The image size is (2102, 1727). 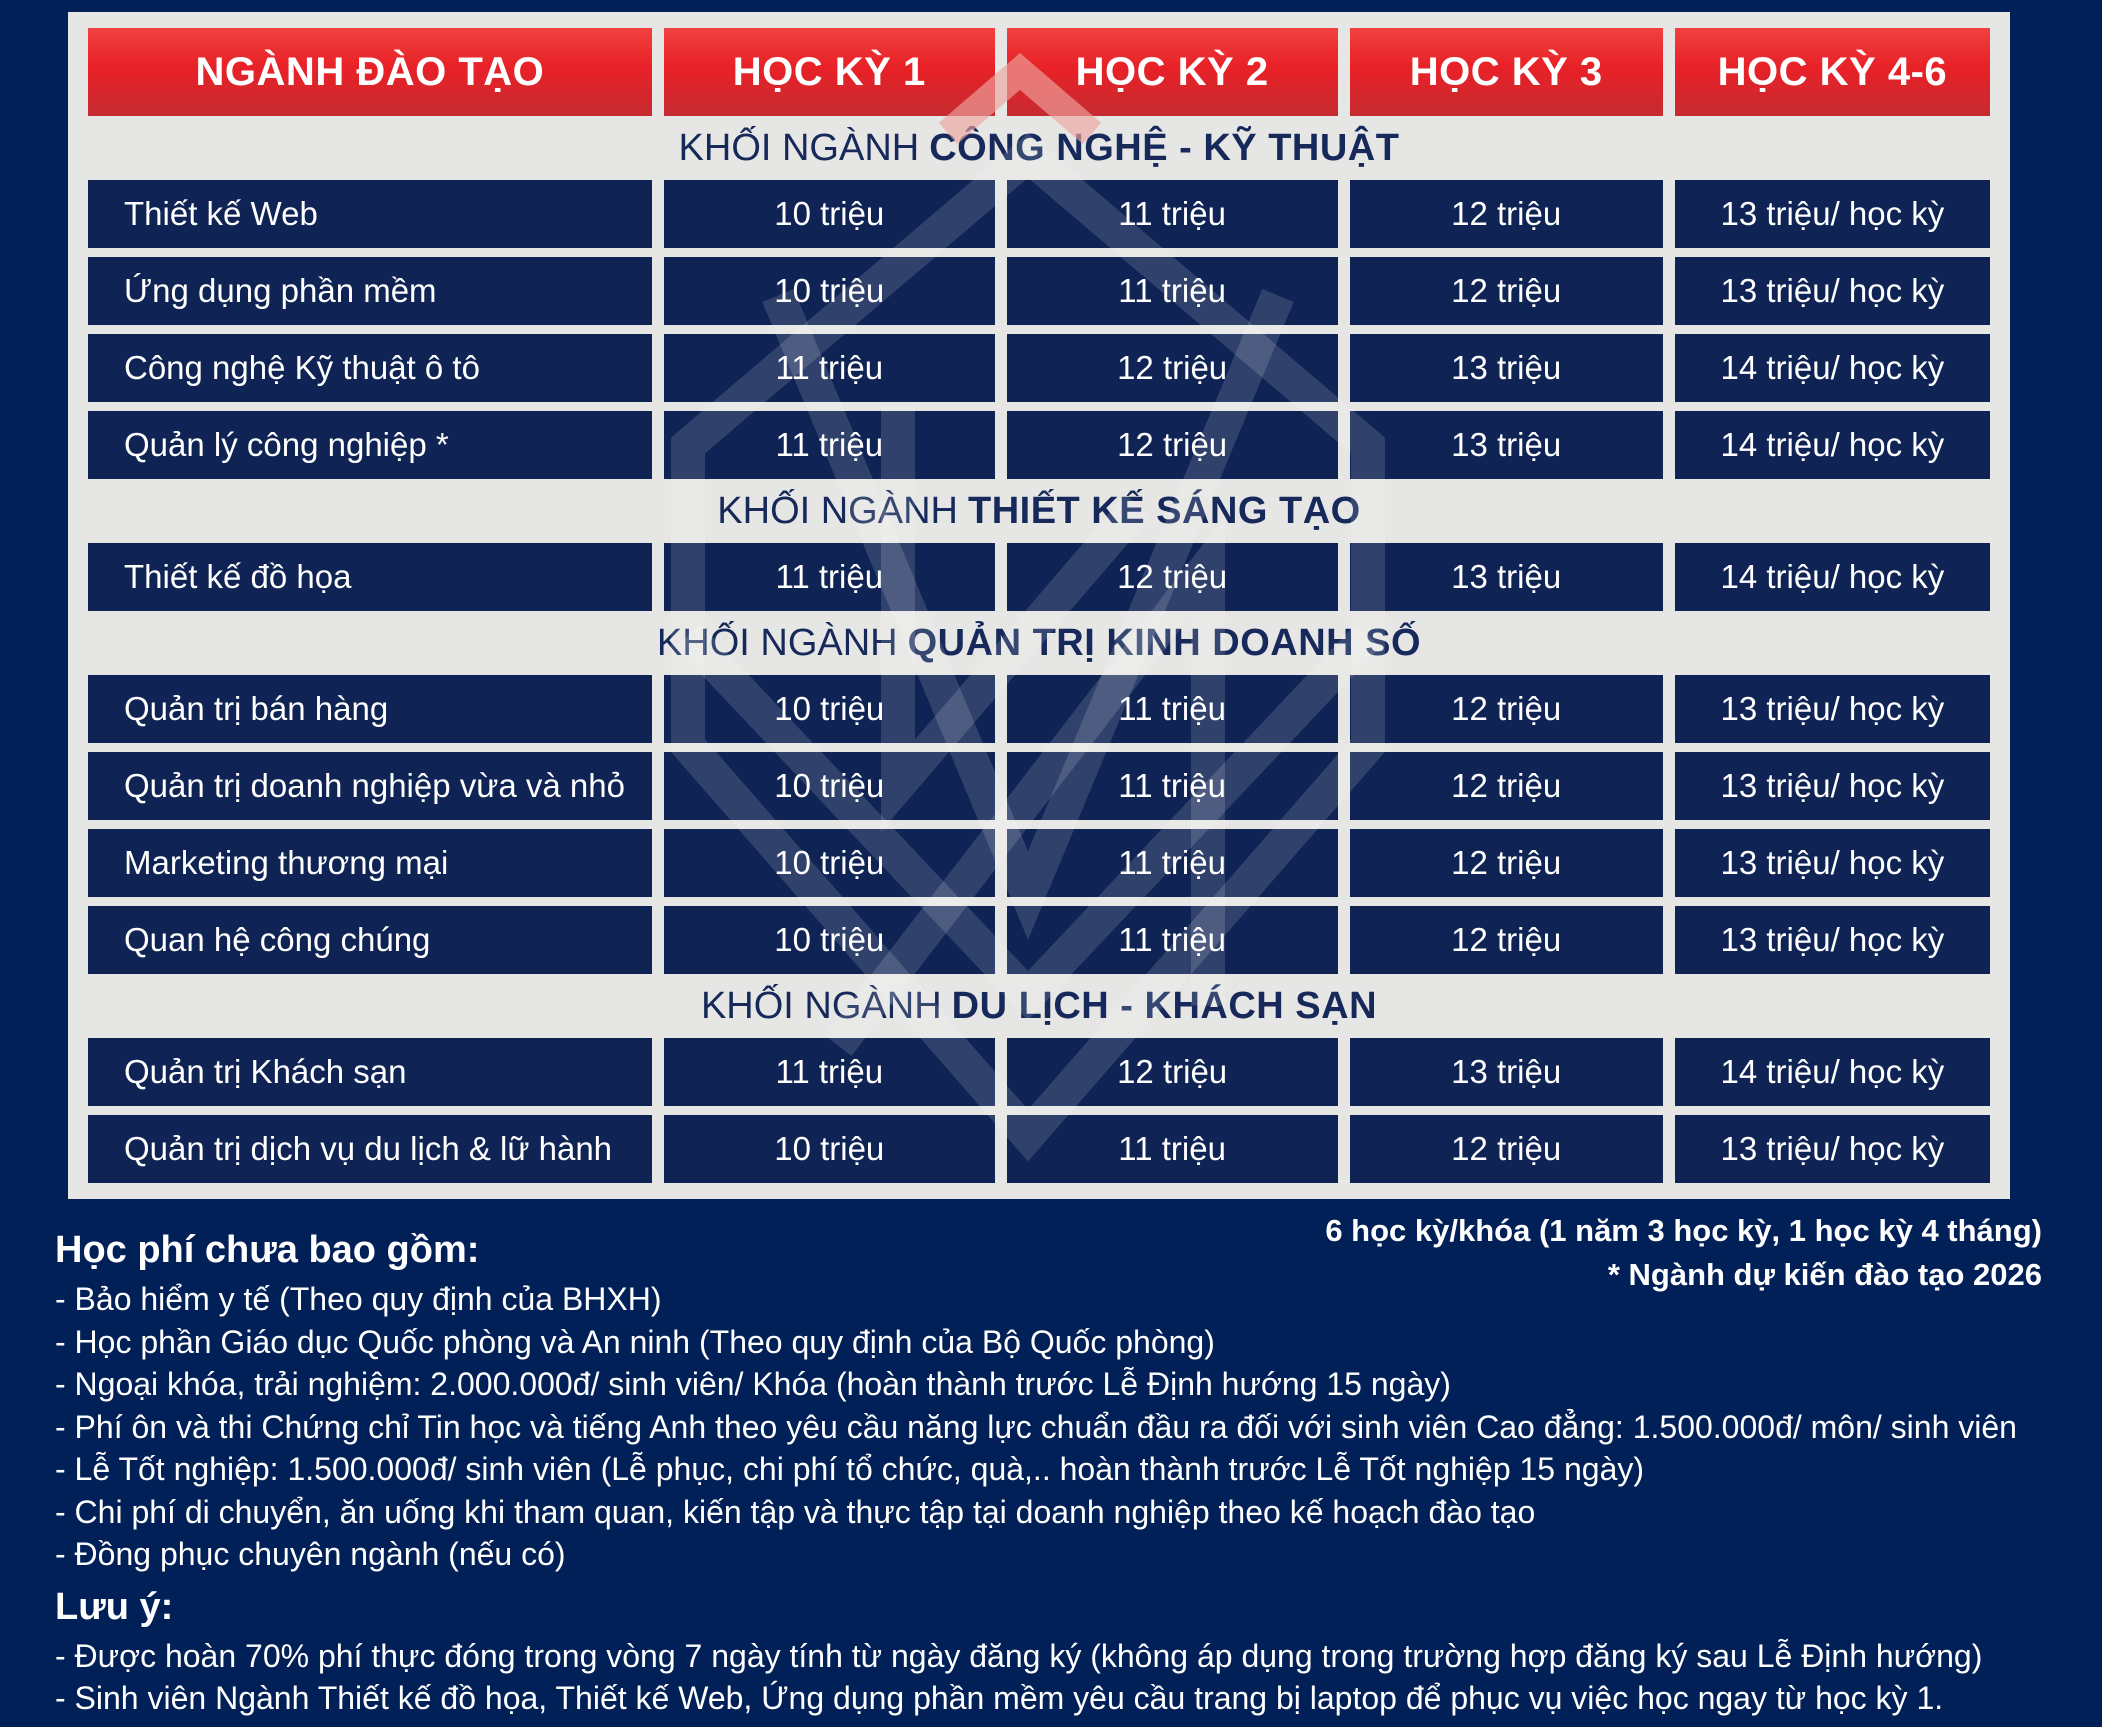 I want to click on fees-excluded-heading: Học phí chưa bao gồm:, so click(x=267, y=1250).